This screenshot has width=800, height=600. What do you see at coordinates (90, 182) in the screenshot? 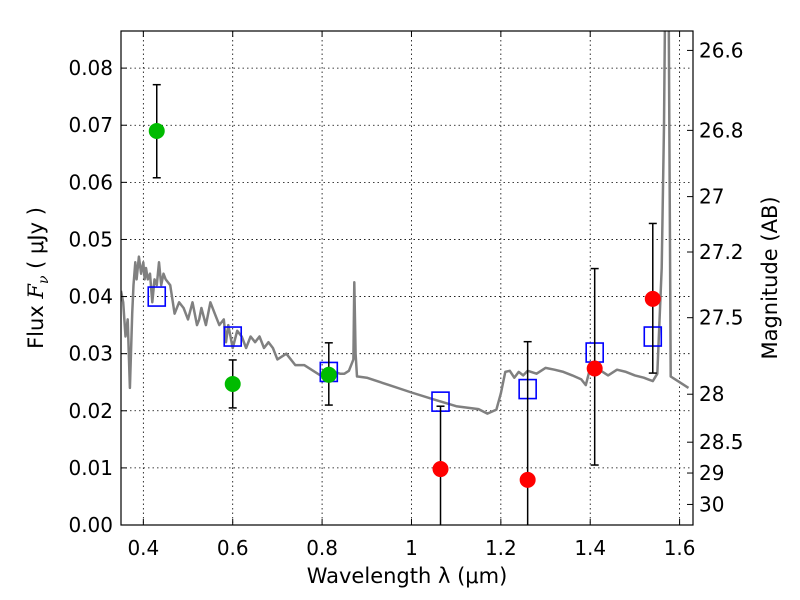
I see `y-tick-label: 0.06` at bounding box center [90, 182].